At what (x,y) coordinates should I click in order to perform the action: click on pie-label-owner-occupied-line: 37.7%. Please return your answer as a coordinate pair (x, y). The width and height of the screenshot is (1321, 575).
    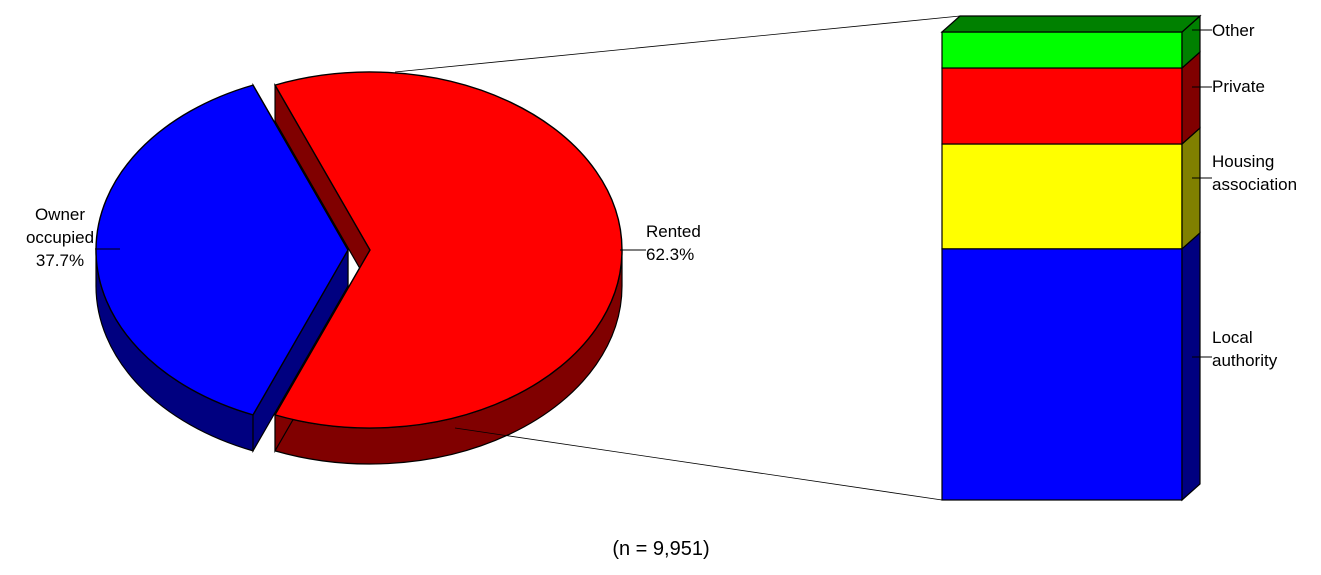
    Looking at the image, I should click on (60, 260).